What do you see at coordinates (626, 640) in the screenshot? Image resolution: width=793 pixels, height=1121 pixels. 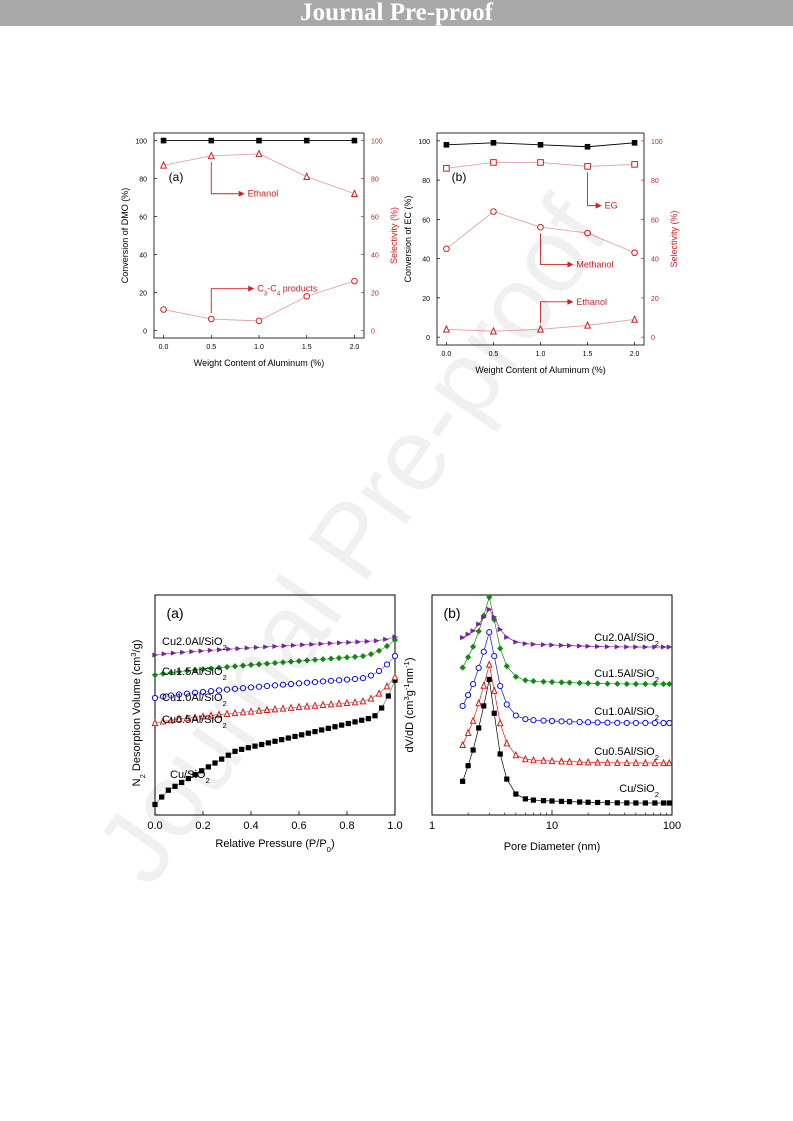 I see `series-label: Cu2.0Al/SiO2` at bounding box center [626, 640].